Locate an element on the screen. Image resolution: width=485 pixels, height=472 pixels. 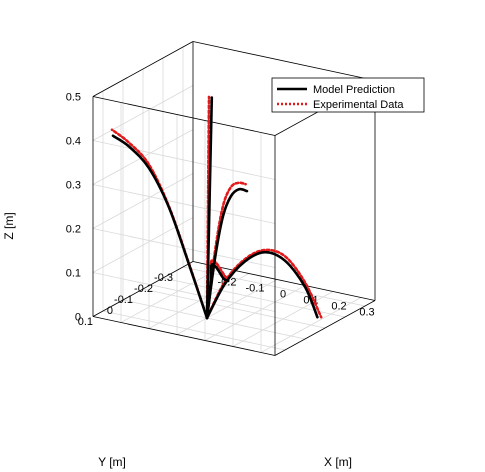
series-line-right-lower-model is located at coordinates (262, 285).